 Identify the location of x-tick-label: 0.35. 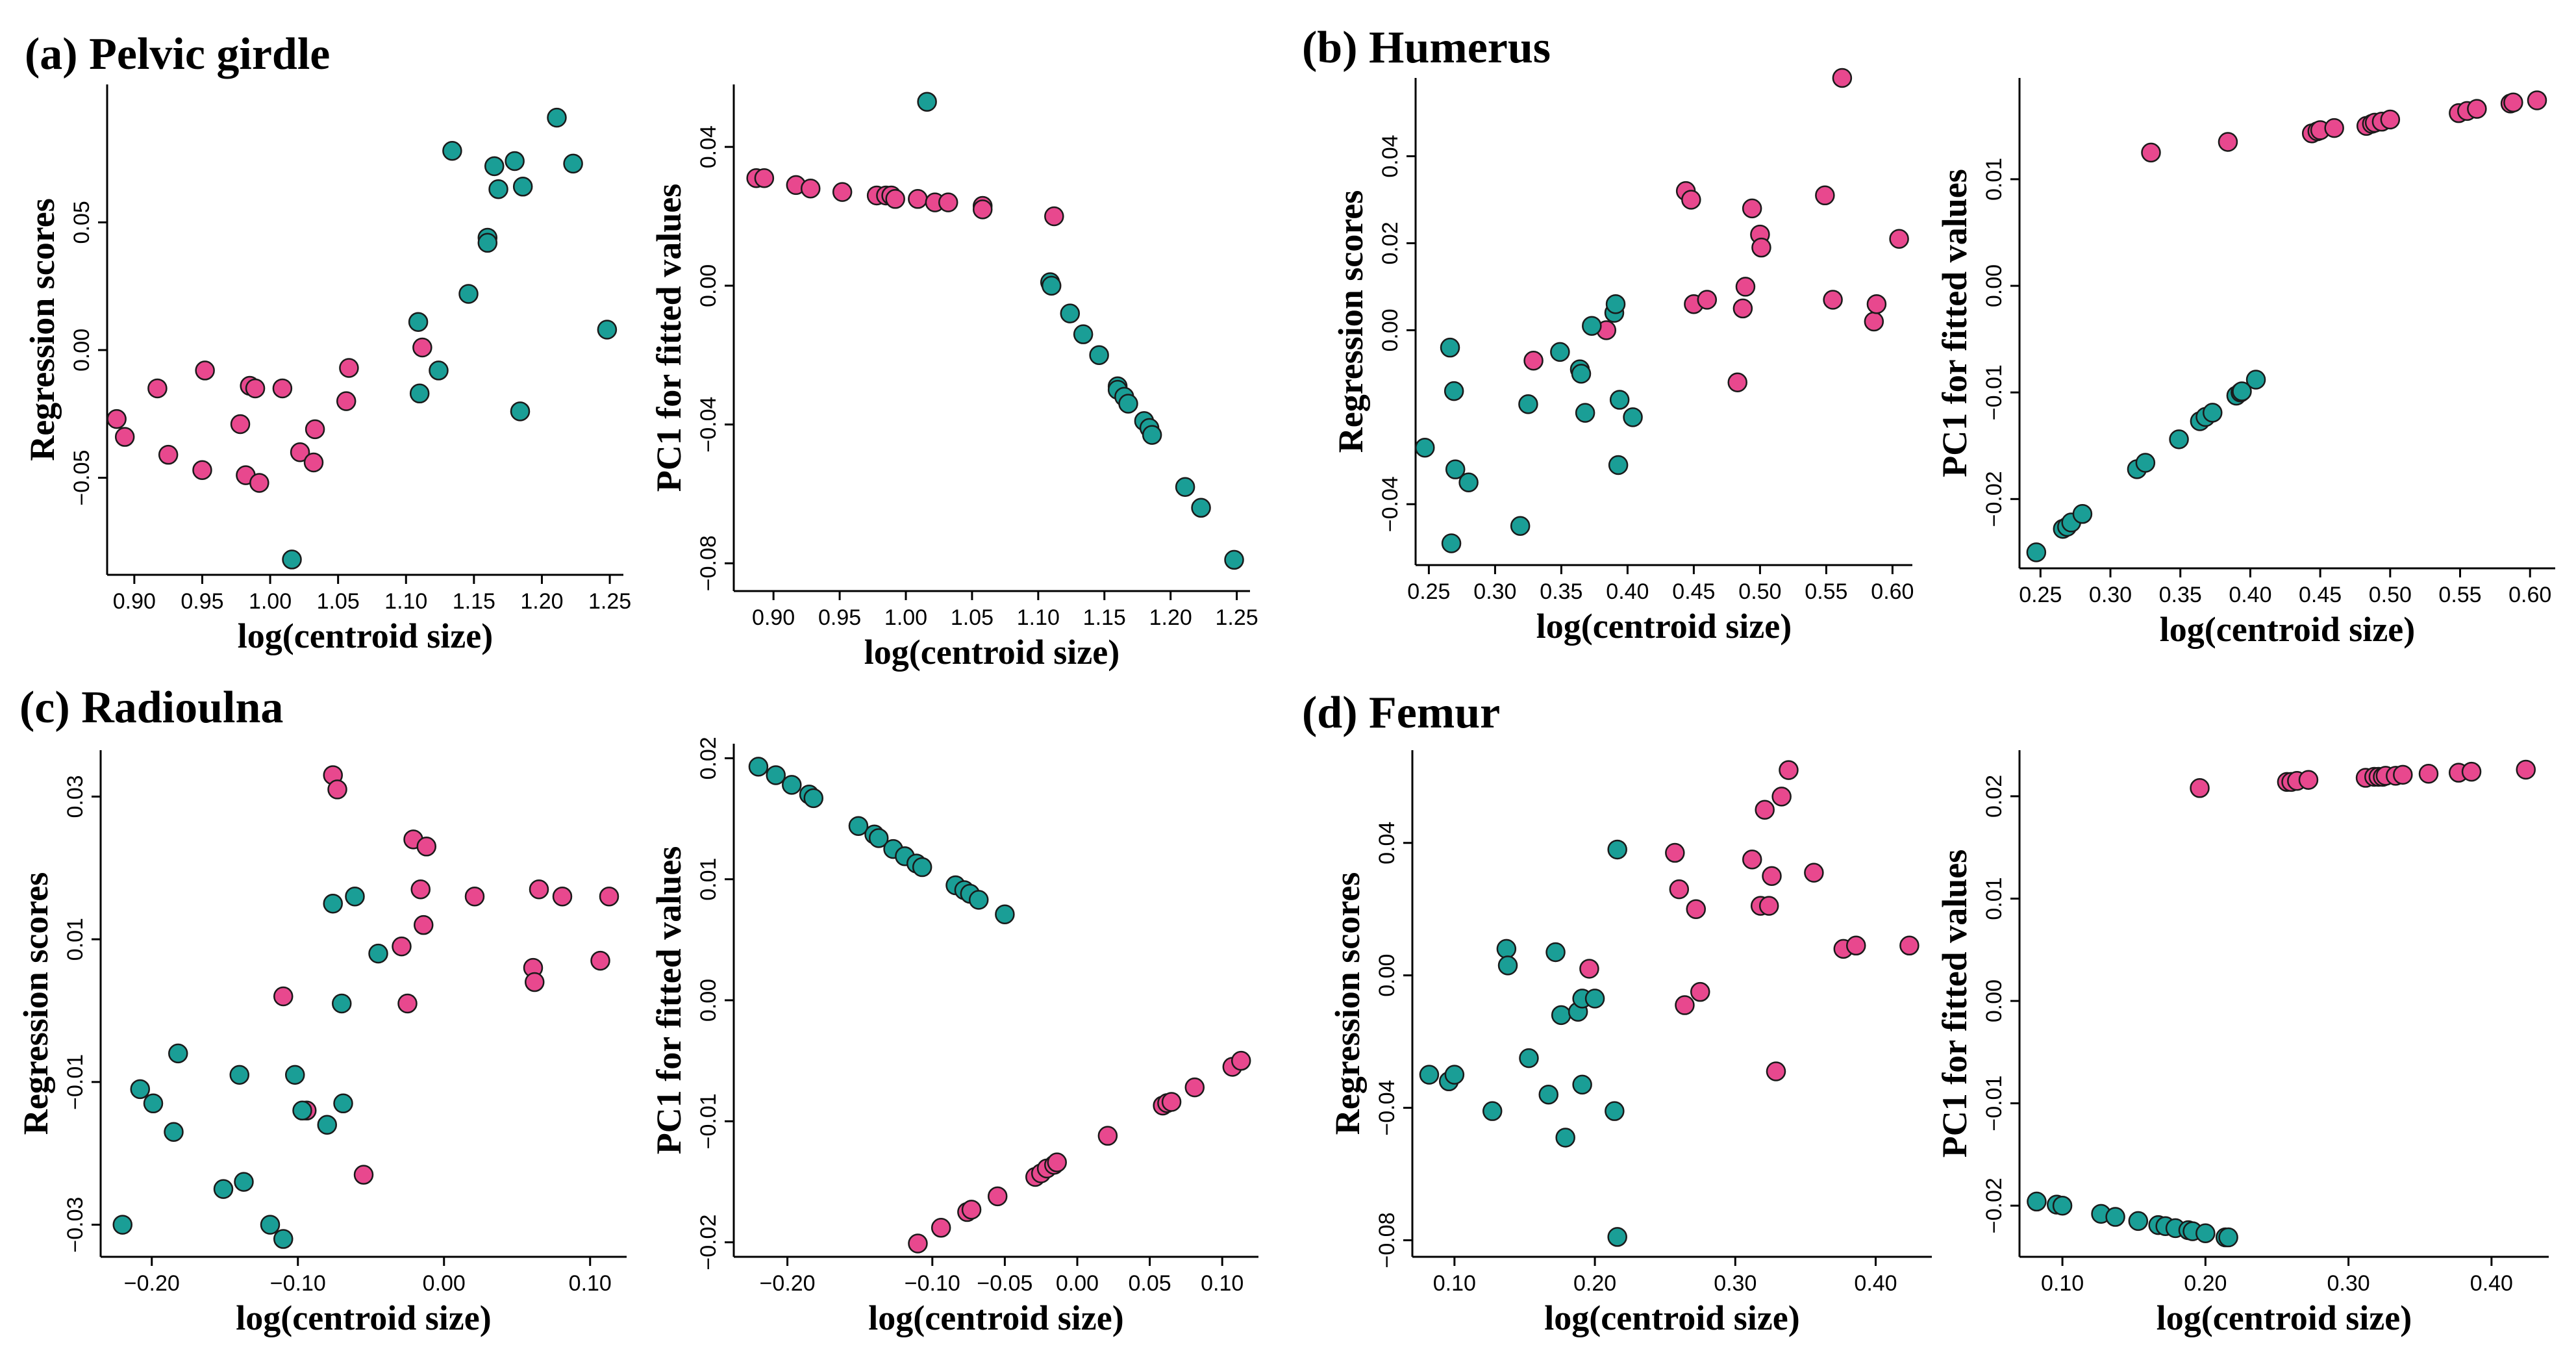
(1561, 592).